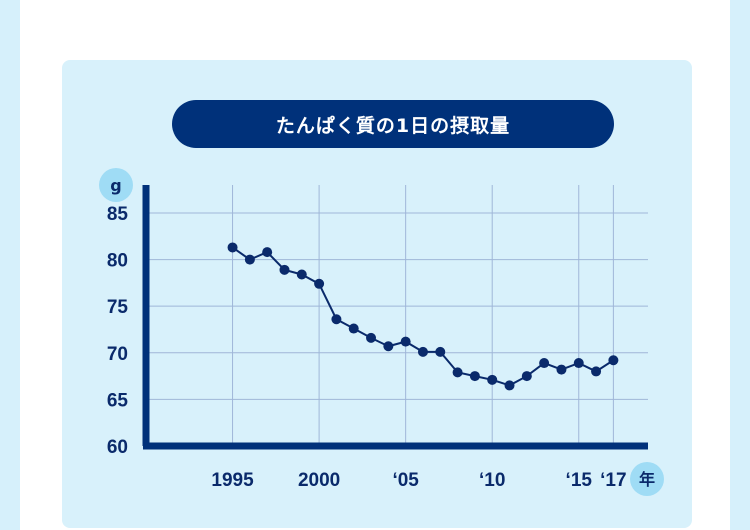 This screenshot has height=530, width=750. Describe the element at coordinates (422, 351) in the screenshot. I see `data-point-2006` at that location.